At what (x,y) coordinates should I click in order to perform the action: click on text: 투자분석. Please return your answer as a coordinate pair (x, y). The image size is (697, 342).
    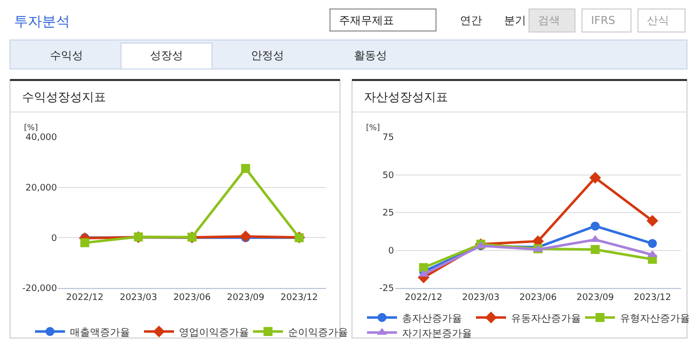
    Looking at the image, I should click on (42, 22).